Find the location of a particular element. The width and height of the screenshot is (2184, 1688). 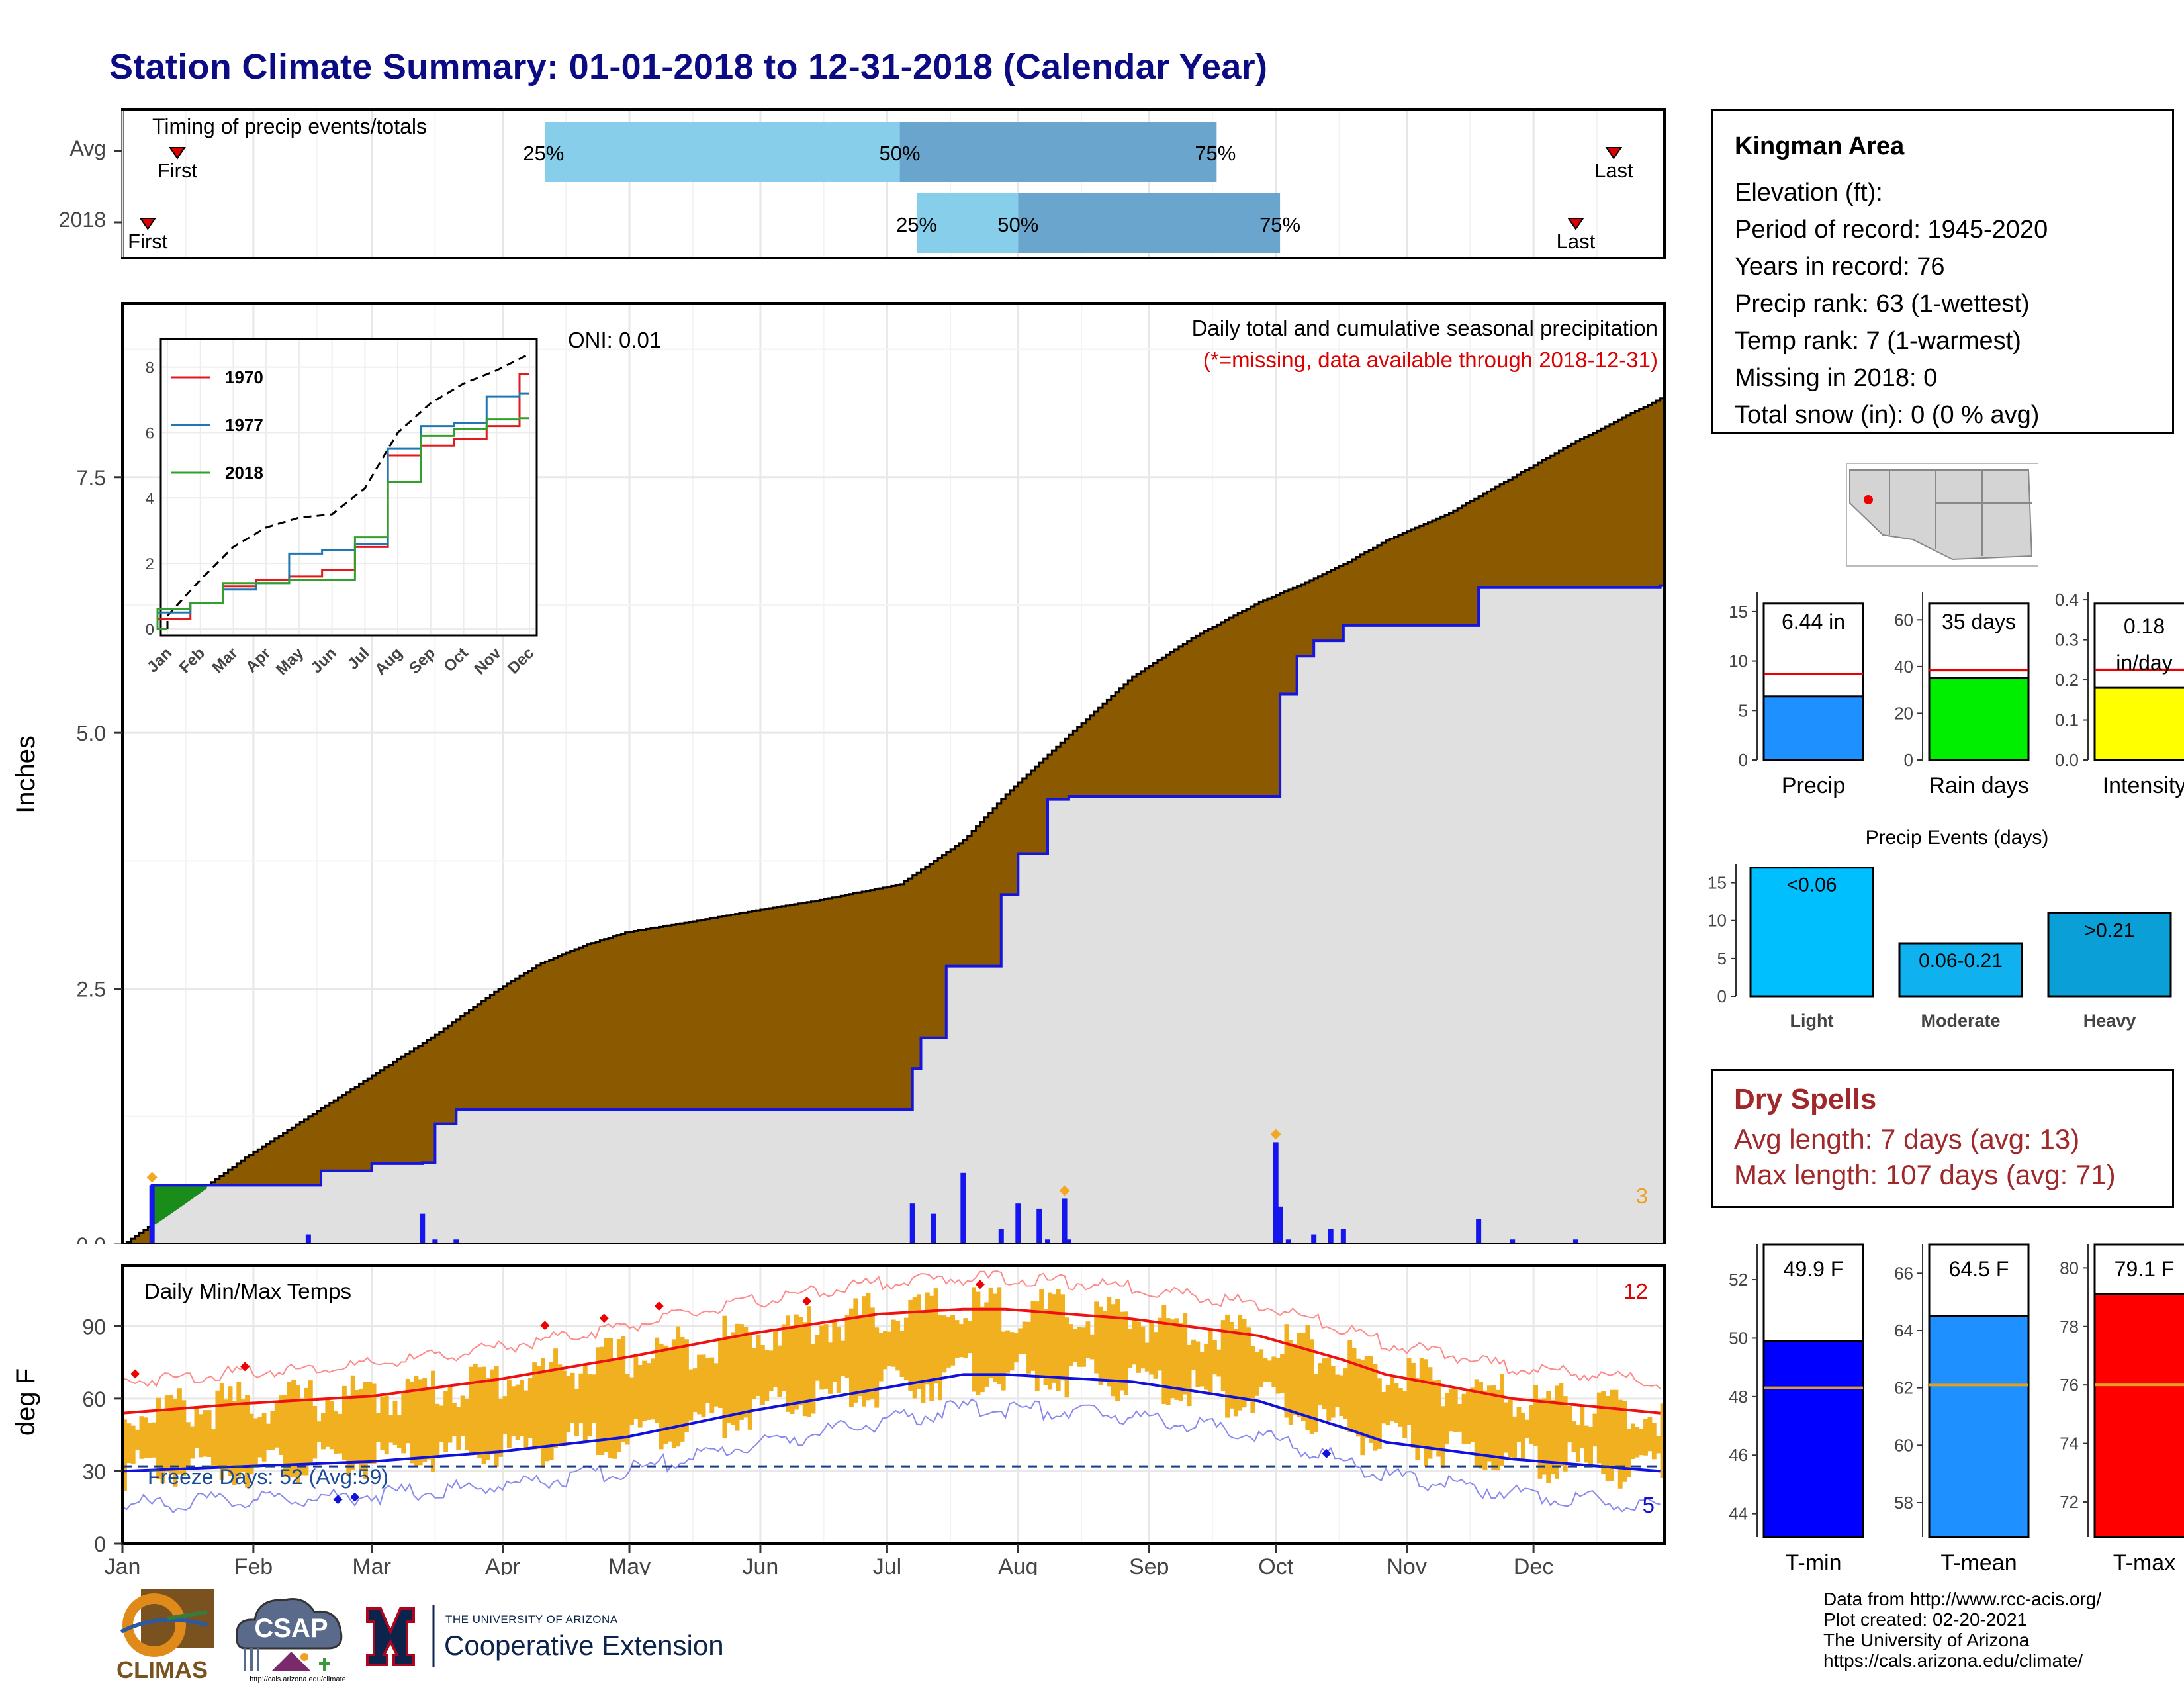

inset-legend-label: 1977 is located at coordinates (244, 425).